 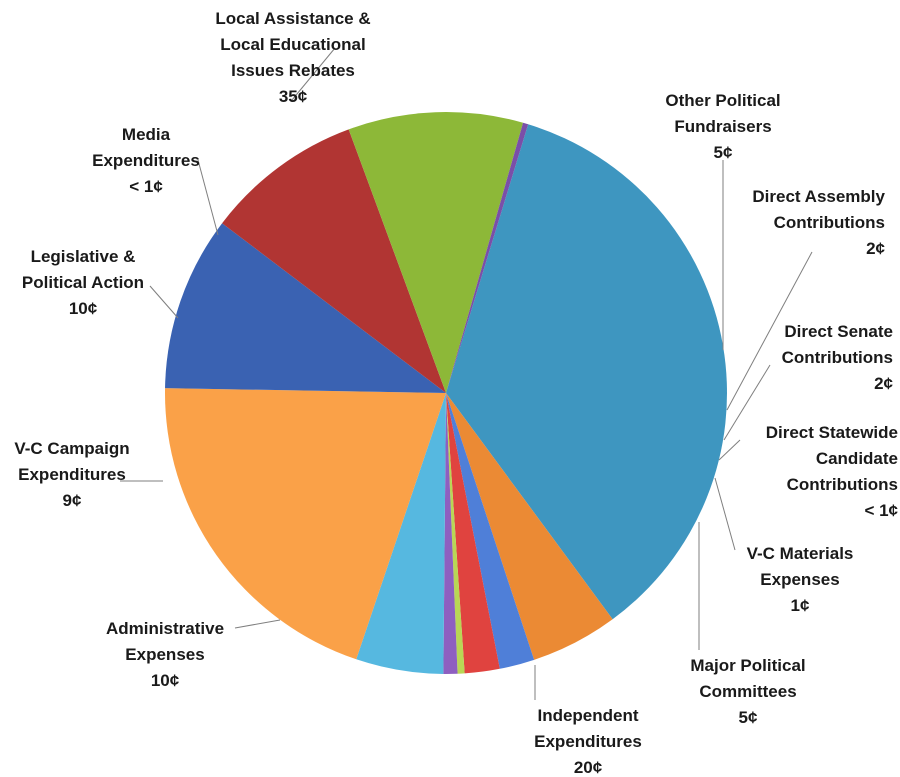 I want to click on pie-slice-direct-senate-contributions, so click(x=473, y=533).